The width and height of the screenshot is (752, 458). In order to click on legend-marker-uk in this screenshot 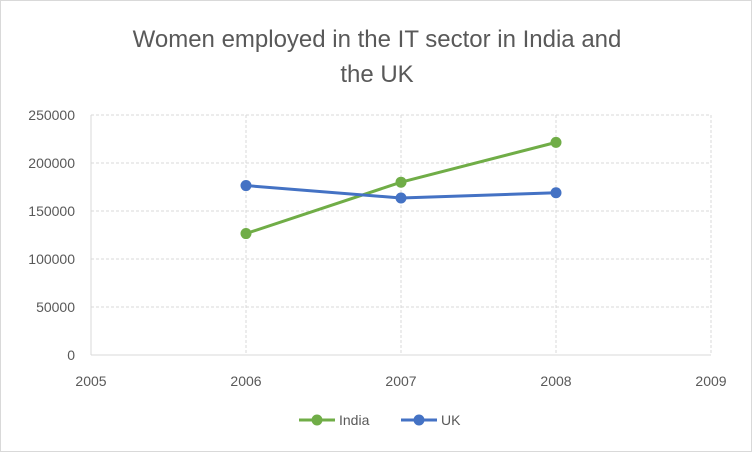, I will do `click(419, 420)`.